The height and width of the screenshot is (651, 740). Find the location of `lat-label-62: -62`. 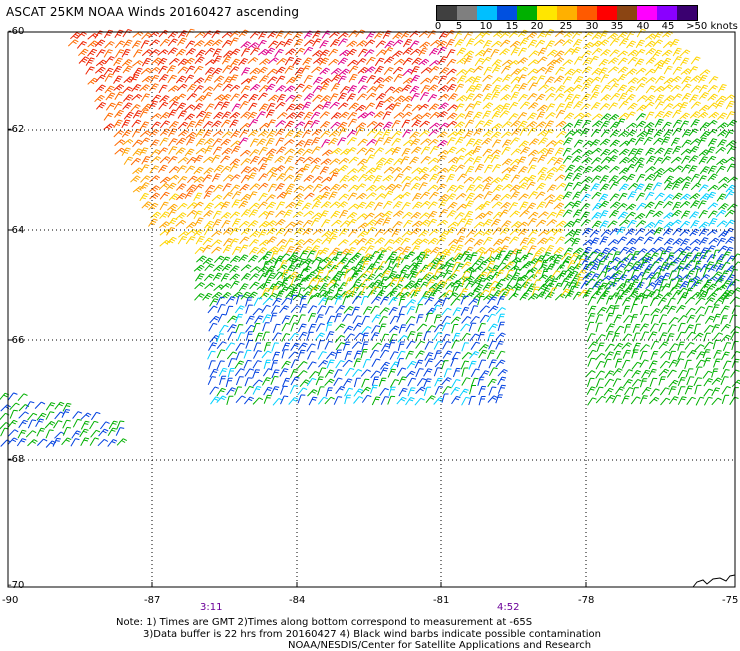

lat-label-62: -62 is located at coordinates (16, 129).